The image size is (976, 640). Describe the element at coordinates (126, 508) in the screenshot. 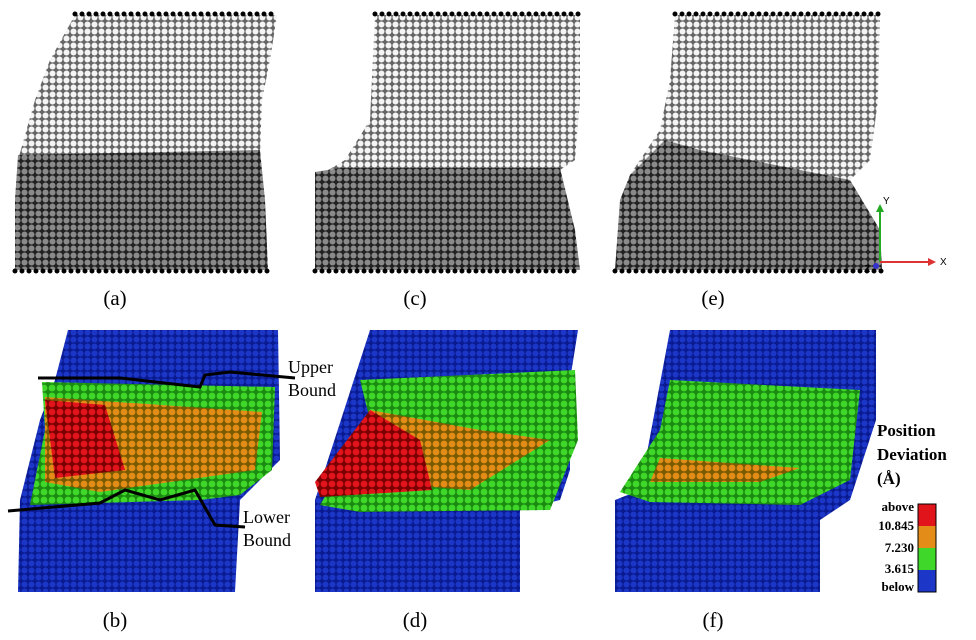

I see `lower-bound-line` at that location.